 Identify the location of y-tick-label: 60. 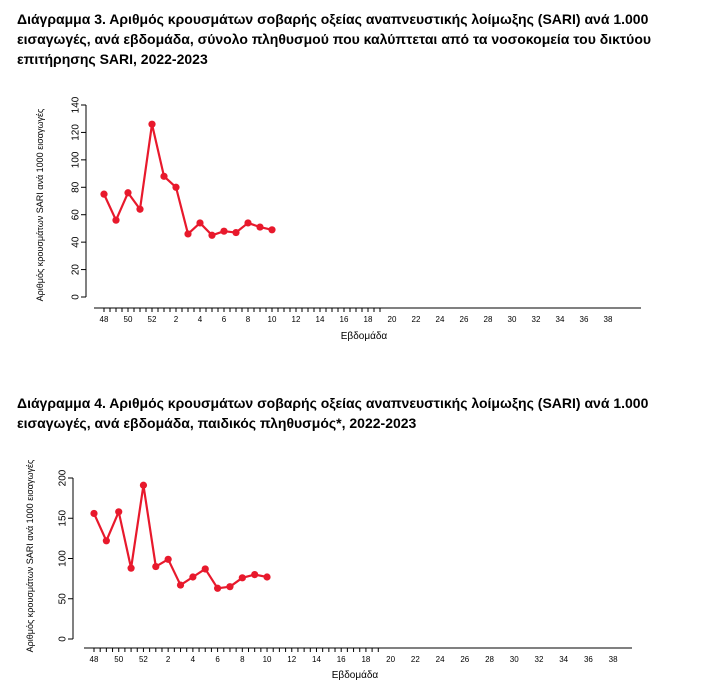
(76, 215).